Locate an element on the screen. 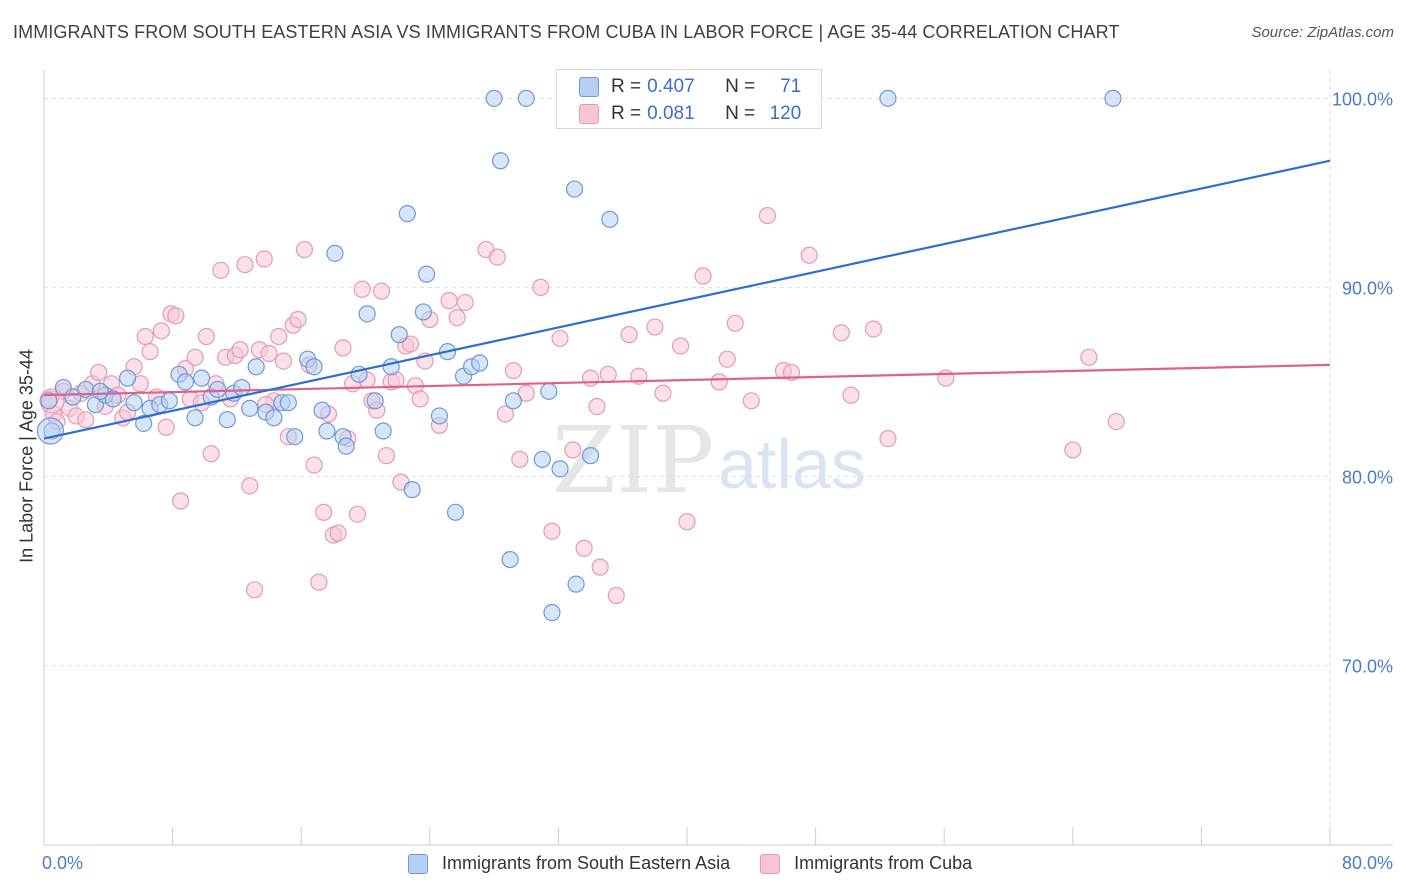 This screenshot has height=892, width=1406. legend-label-cuba: Immigrants from Cuba is located at coordinates (883, 863).